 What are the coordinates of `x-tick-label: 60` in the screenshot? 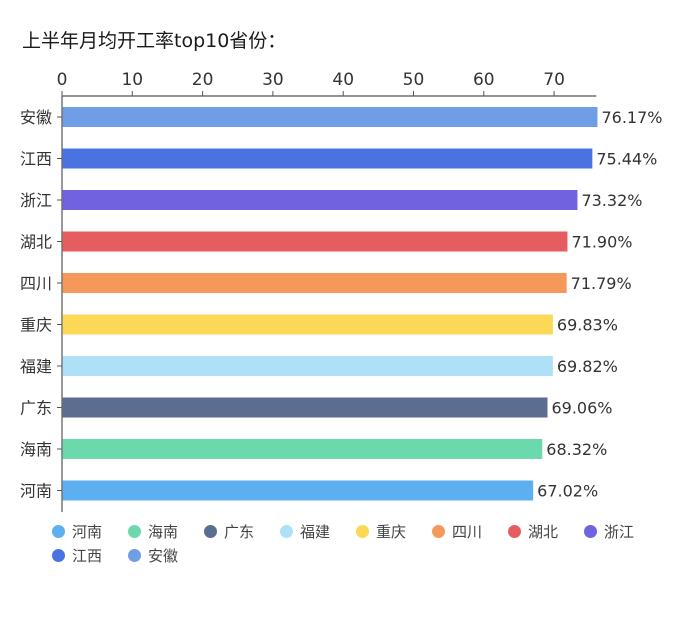 It's located at (484, 80).